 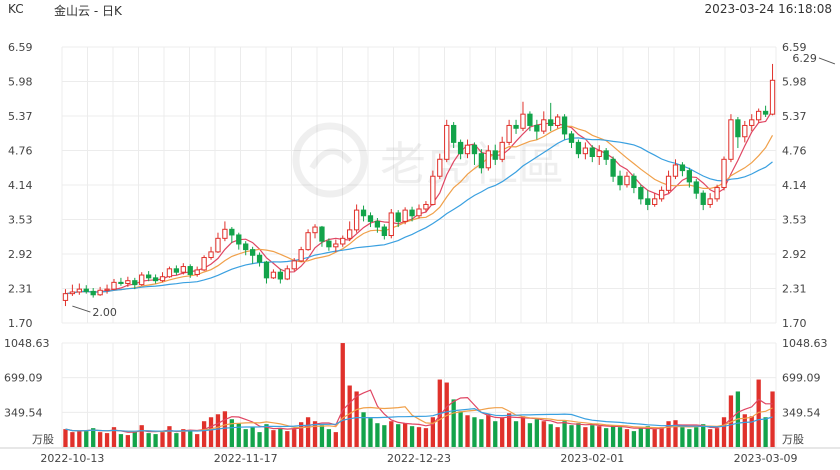 What do you see at coordinates (428, 160) in the screenshot?
I see `watermark: 老虎社區` at bounding box center [428, 160].